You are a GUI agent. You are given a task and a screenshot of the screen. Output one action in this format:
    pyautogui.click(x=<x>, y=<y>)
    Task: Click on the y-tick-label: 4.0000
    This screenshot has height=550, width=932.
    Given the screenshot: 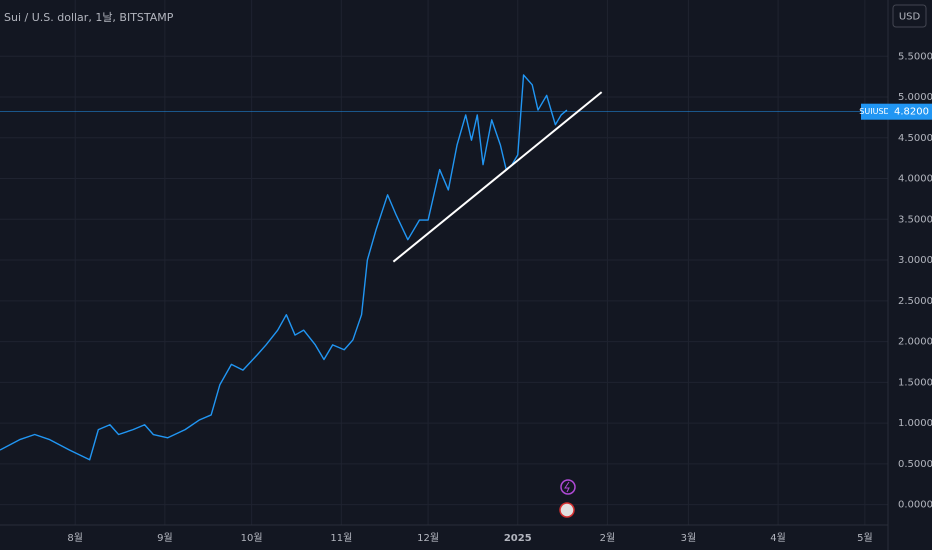 What is the action you would take?
    pyautogui.click(x=915, y=179)
    